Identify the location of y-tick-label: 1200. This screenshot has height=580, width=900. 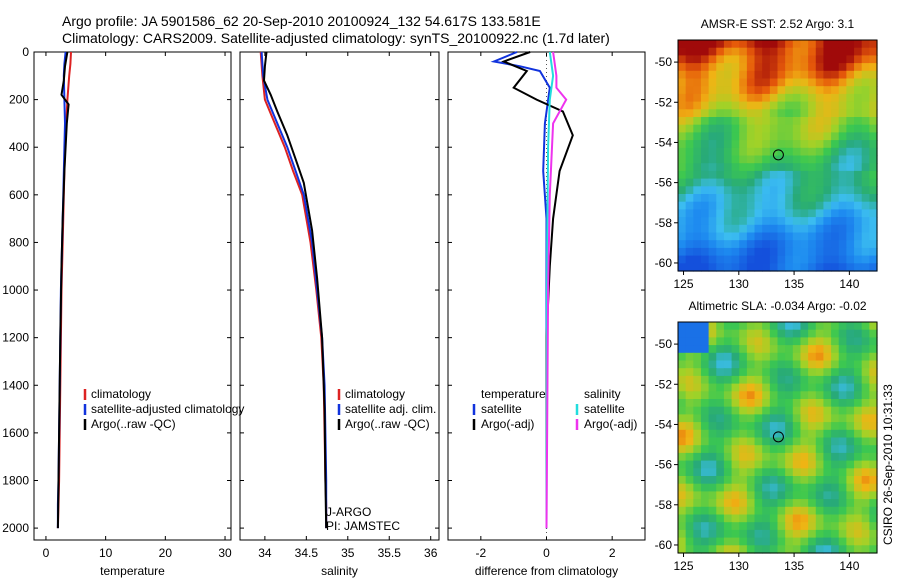
(15, 338).